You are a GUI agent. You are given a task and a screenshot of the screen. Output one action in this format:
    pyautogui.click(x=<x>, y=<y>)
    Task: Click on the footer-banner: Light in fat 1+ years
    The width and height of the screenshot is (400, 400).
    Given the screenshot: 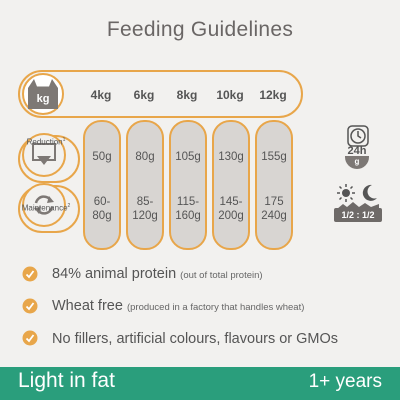 What is the action you would take?
    pyautogui.click(x=200, y=383)
    